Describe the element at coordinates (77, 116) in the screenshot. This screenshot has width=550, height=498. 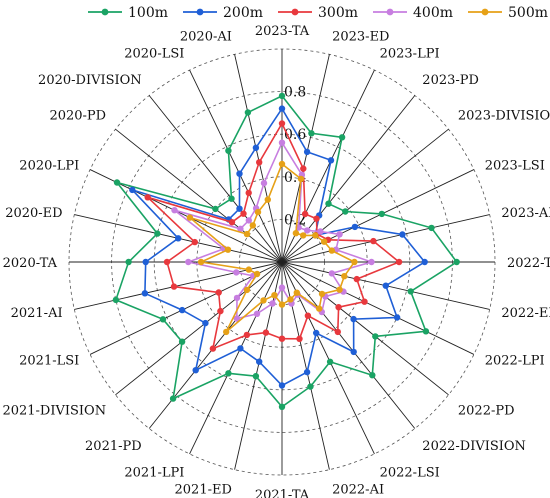
I see `category-label: 2020-PD` at that location.